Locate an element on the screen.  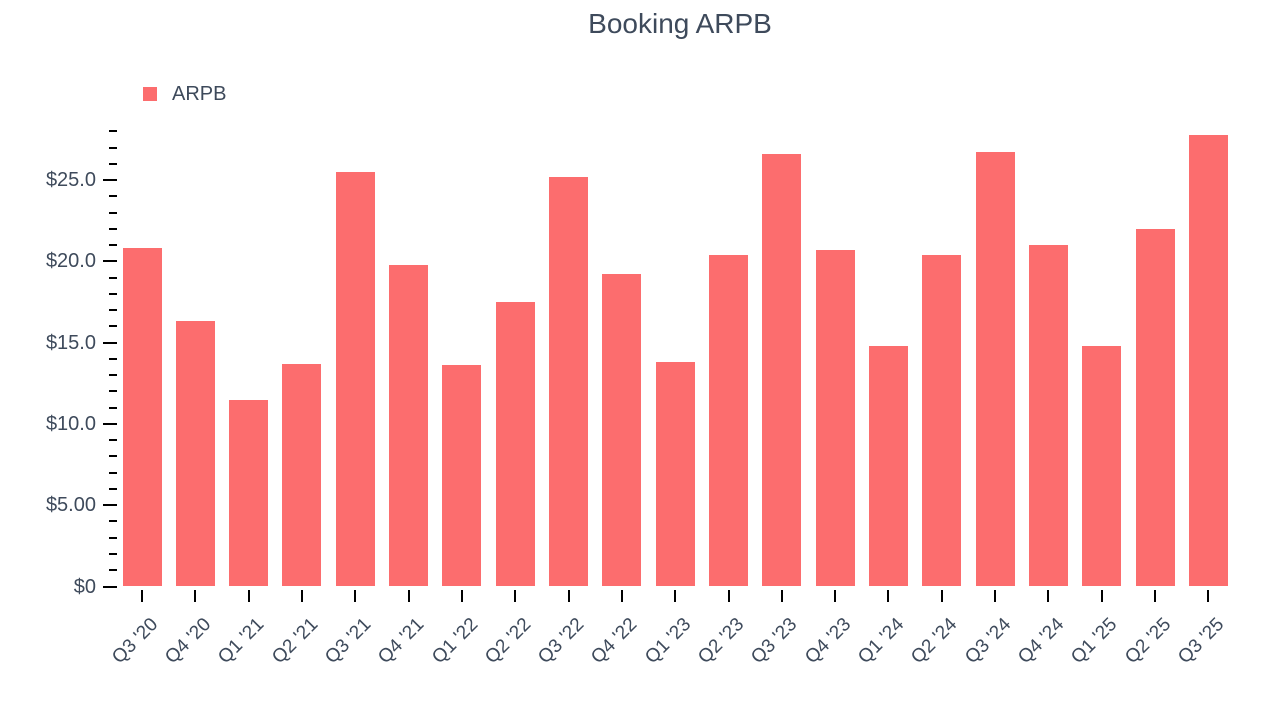
y-axis-label: $25.0 is located at coordinates (70, 180).